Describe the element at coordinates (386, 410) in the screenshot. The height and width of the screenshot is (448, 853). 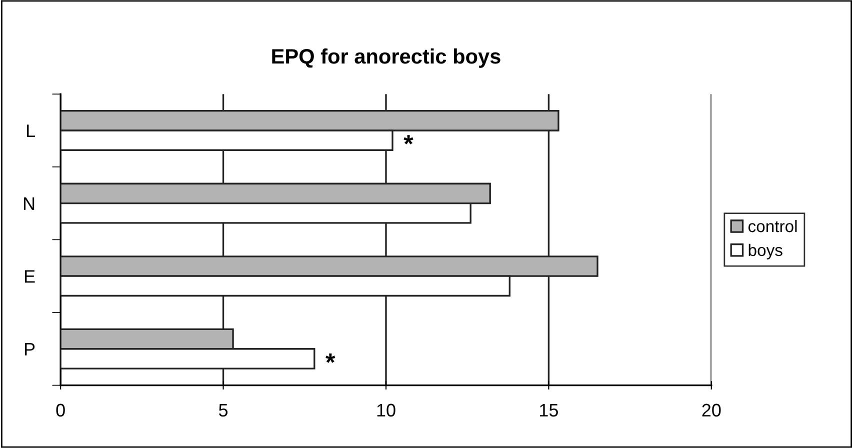
I see `x-tick-label: 10` at that location.